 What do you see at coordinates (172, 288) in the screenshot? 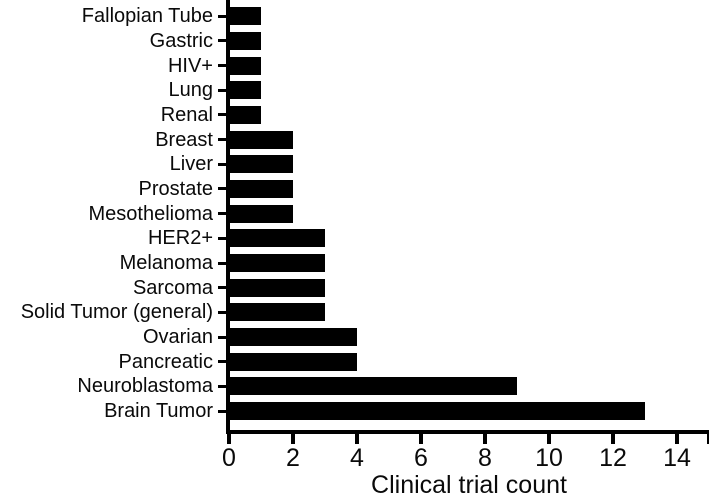
I see `category-label: Sarcoma` at bounding box center [172, 288].